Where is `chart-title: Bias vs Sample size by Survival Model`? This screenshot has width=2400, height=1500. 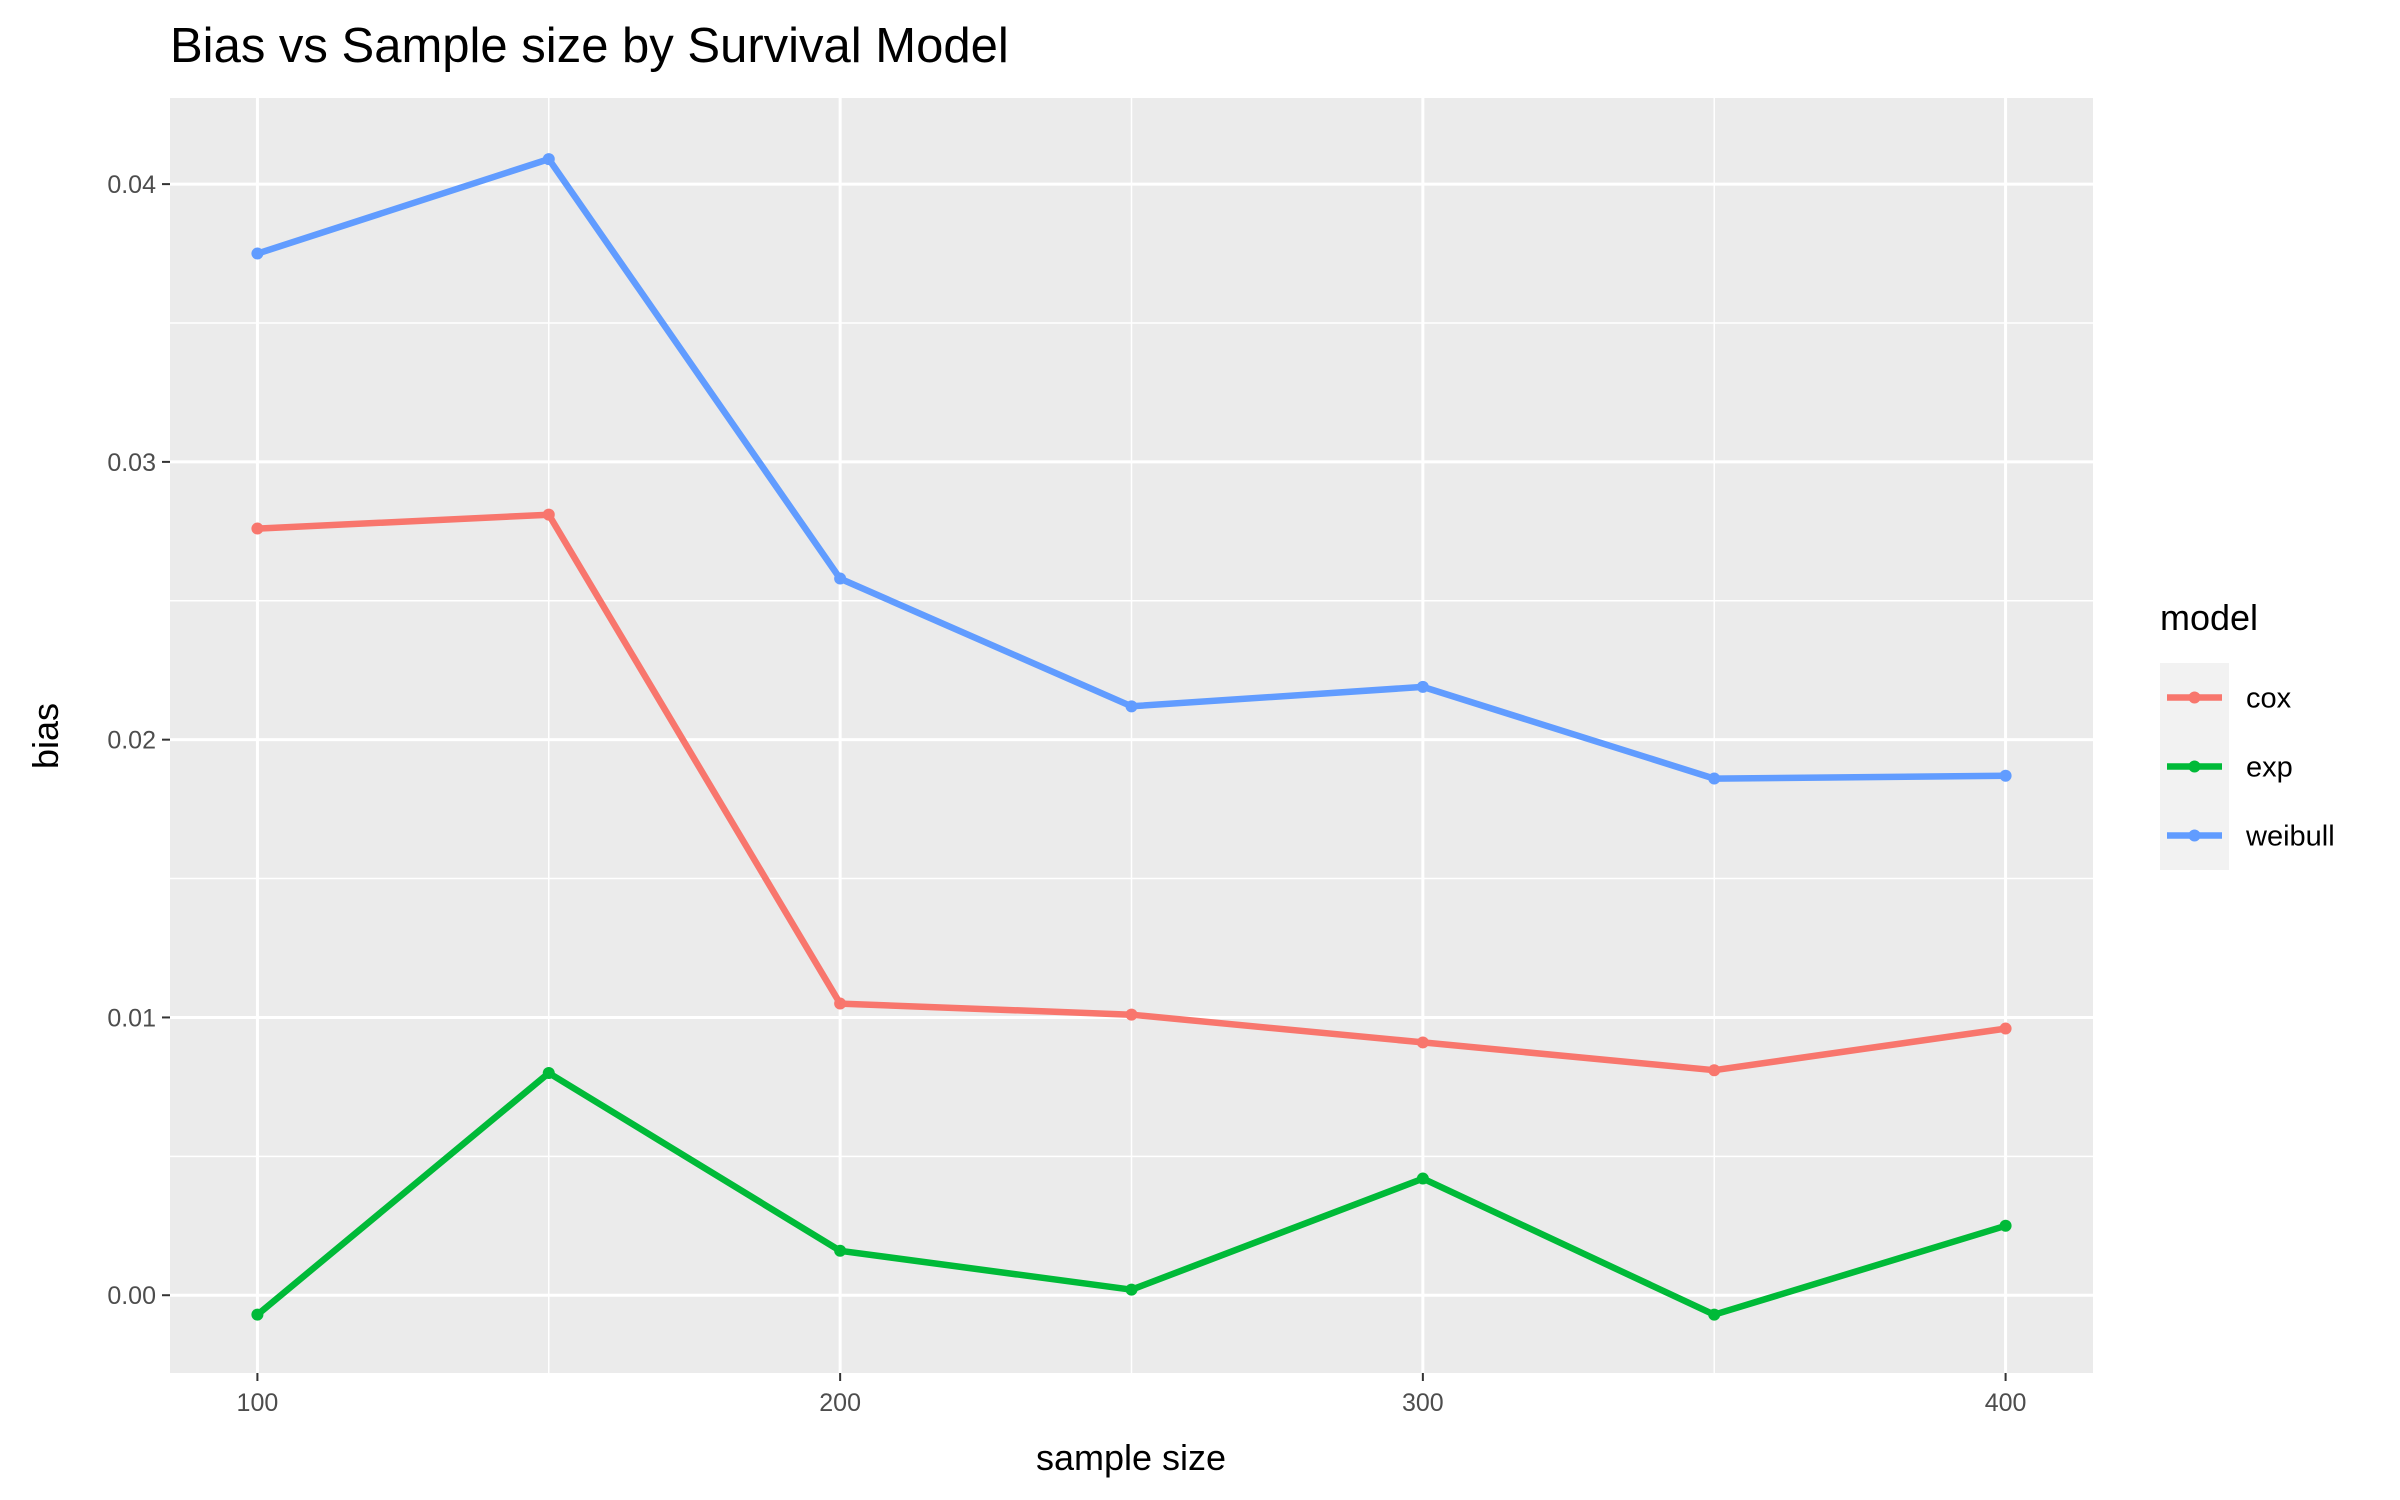
chart-title: Bias vs Sample size by Survival Model is located at coordinates (589, 46).